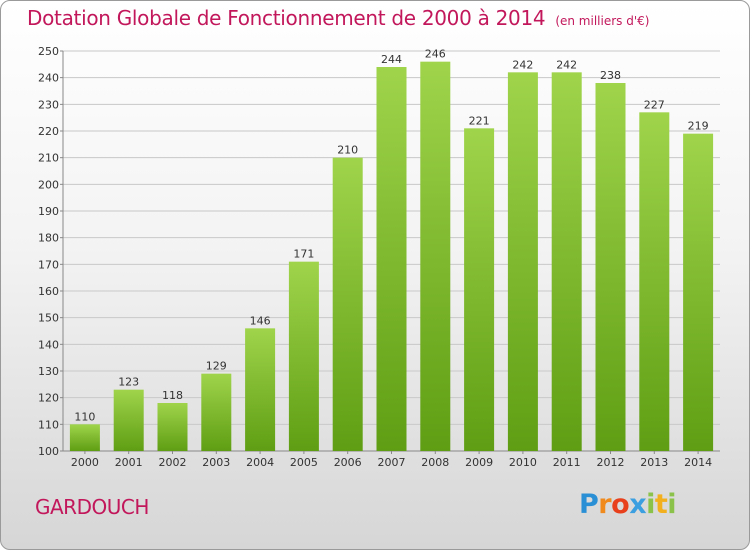 This screenshot has width=750, height=550. Describe the element at coordinates (610, 75) in the screenshot. I see `data-label: 238` at that location.